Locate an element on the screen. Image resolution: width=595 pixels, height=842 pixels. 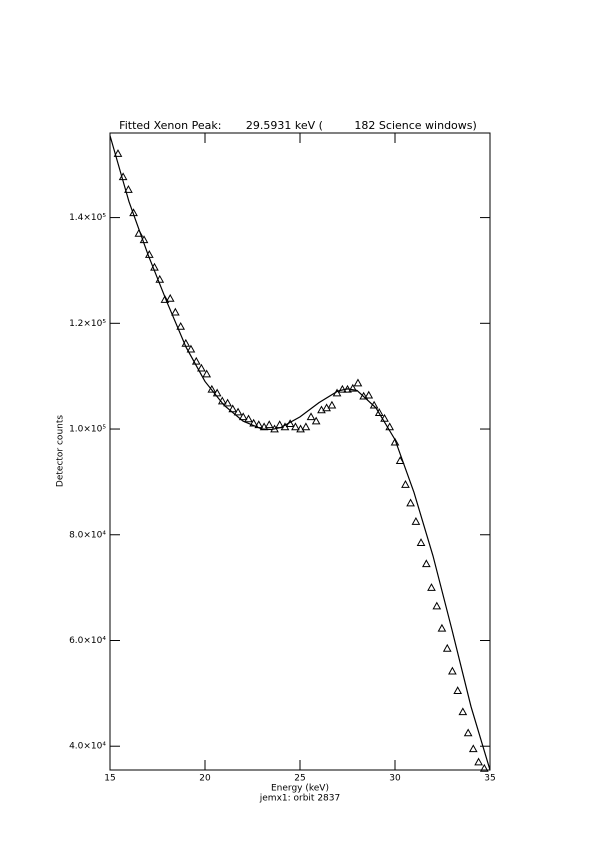
x-tick-label: 15 is located at coordinates (109, 779).